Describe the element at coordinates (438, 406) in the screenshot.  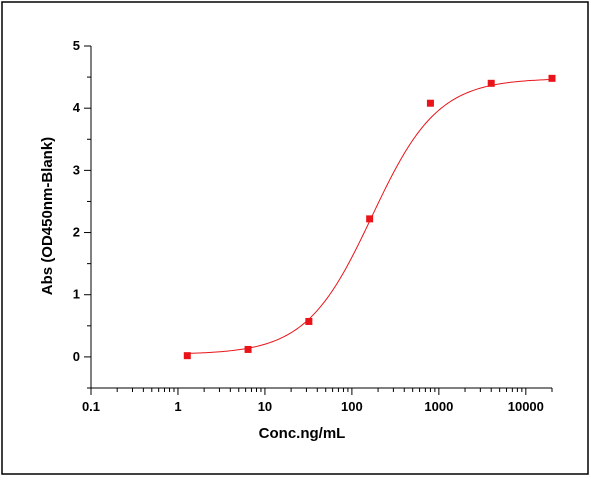
I see `x-tick-label: 1000` at that location.